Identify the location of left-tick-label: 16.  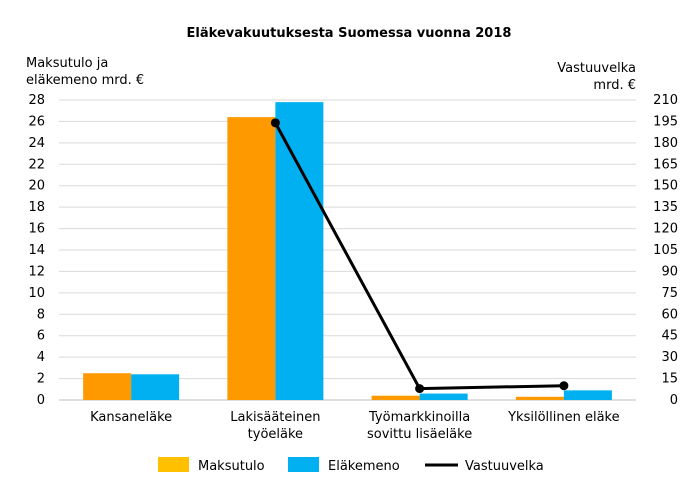
(36, 229).